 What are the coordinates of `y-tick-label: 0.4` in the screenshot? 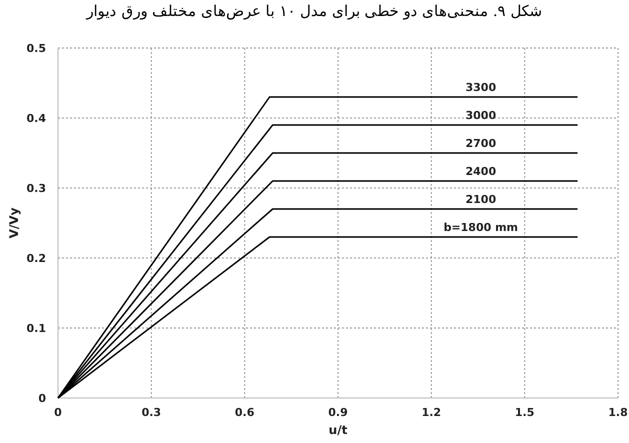 It's located at (36, 118).